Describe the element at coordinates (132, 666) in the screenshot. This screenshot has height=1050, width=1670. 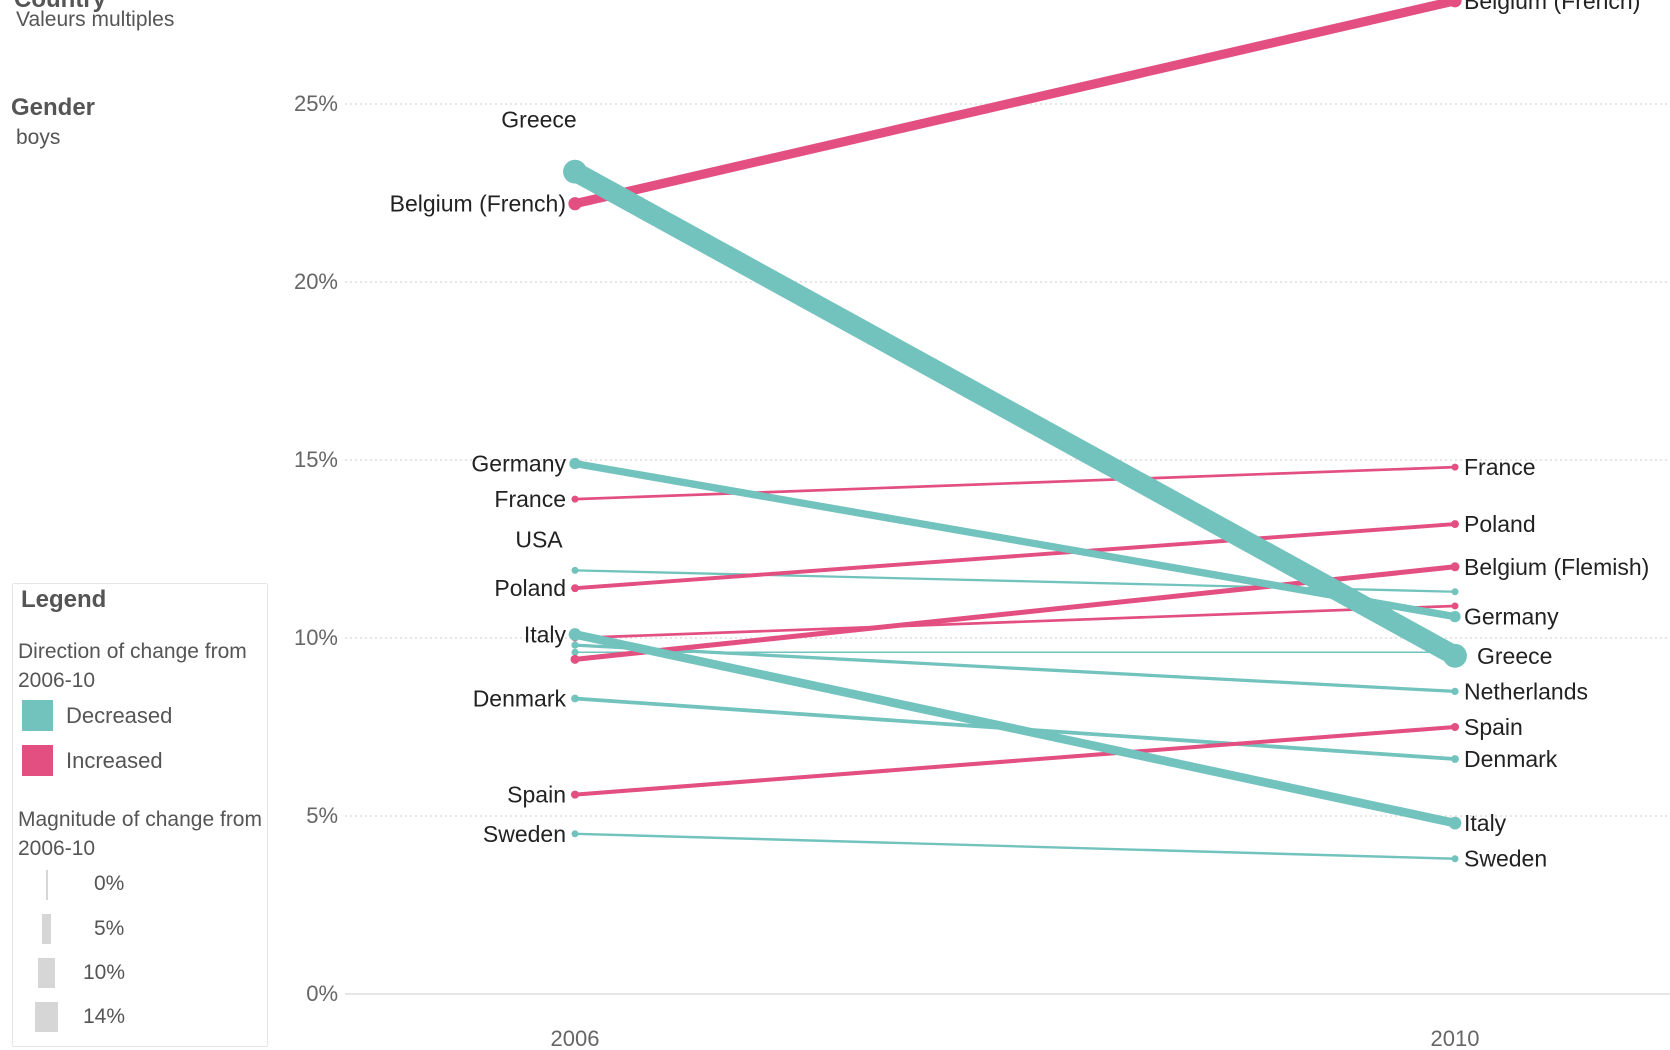
I see `legend-direction-title: Direction of change from 2006-10` at that location.